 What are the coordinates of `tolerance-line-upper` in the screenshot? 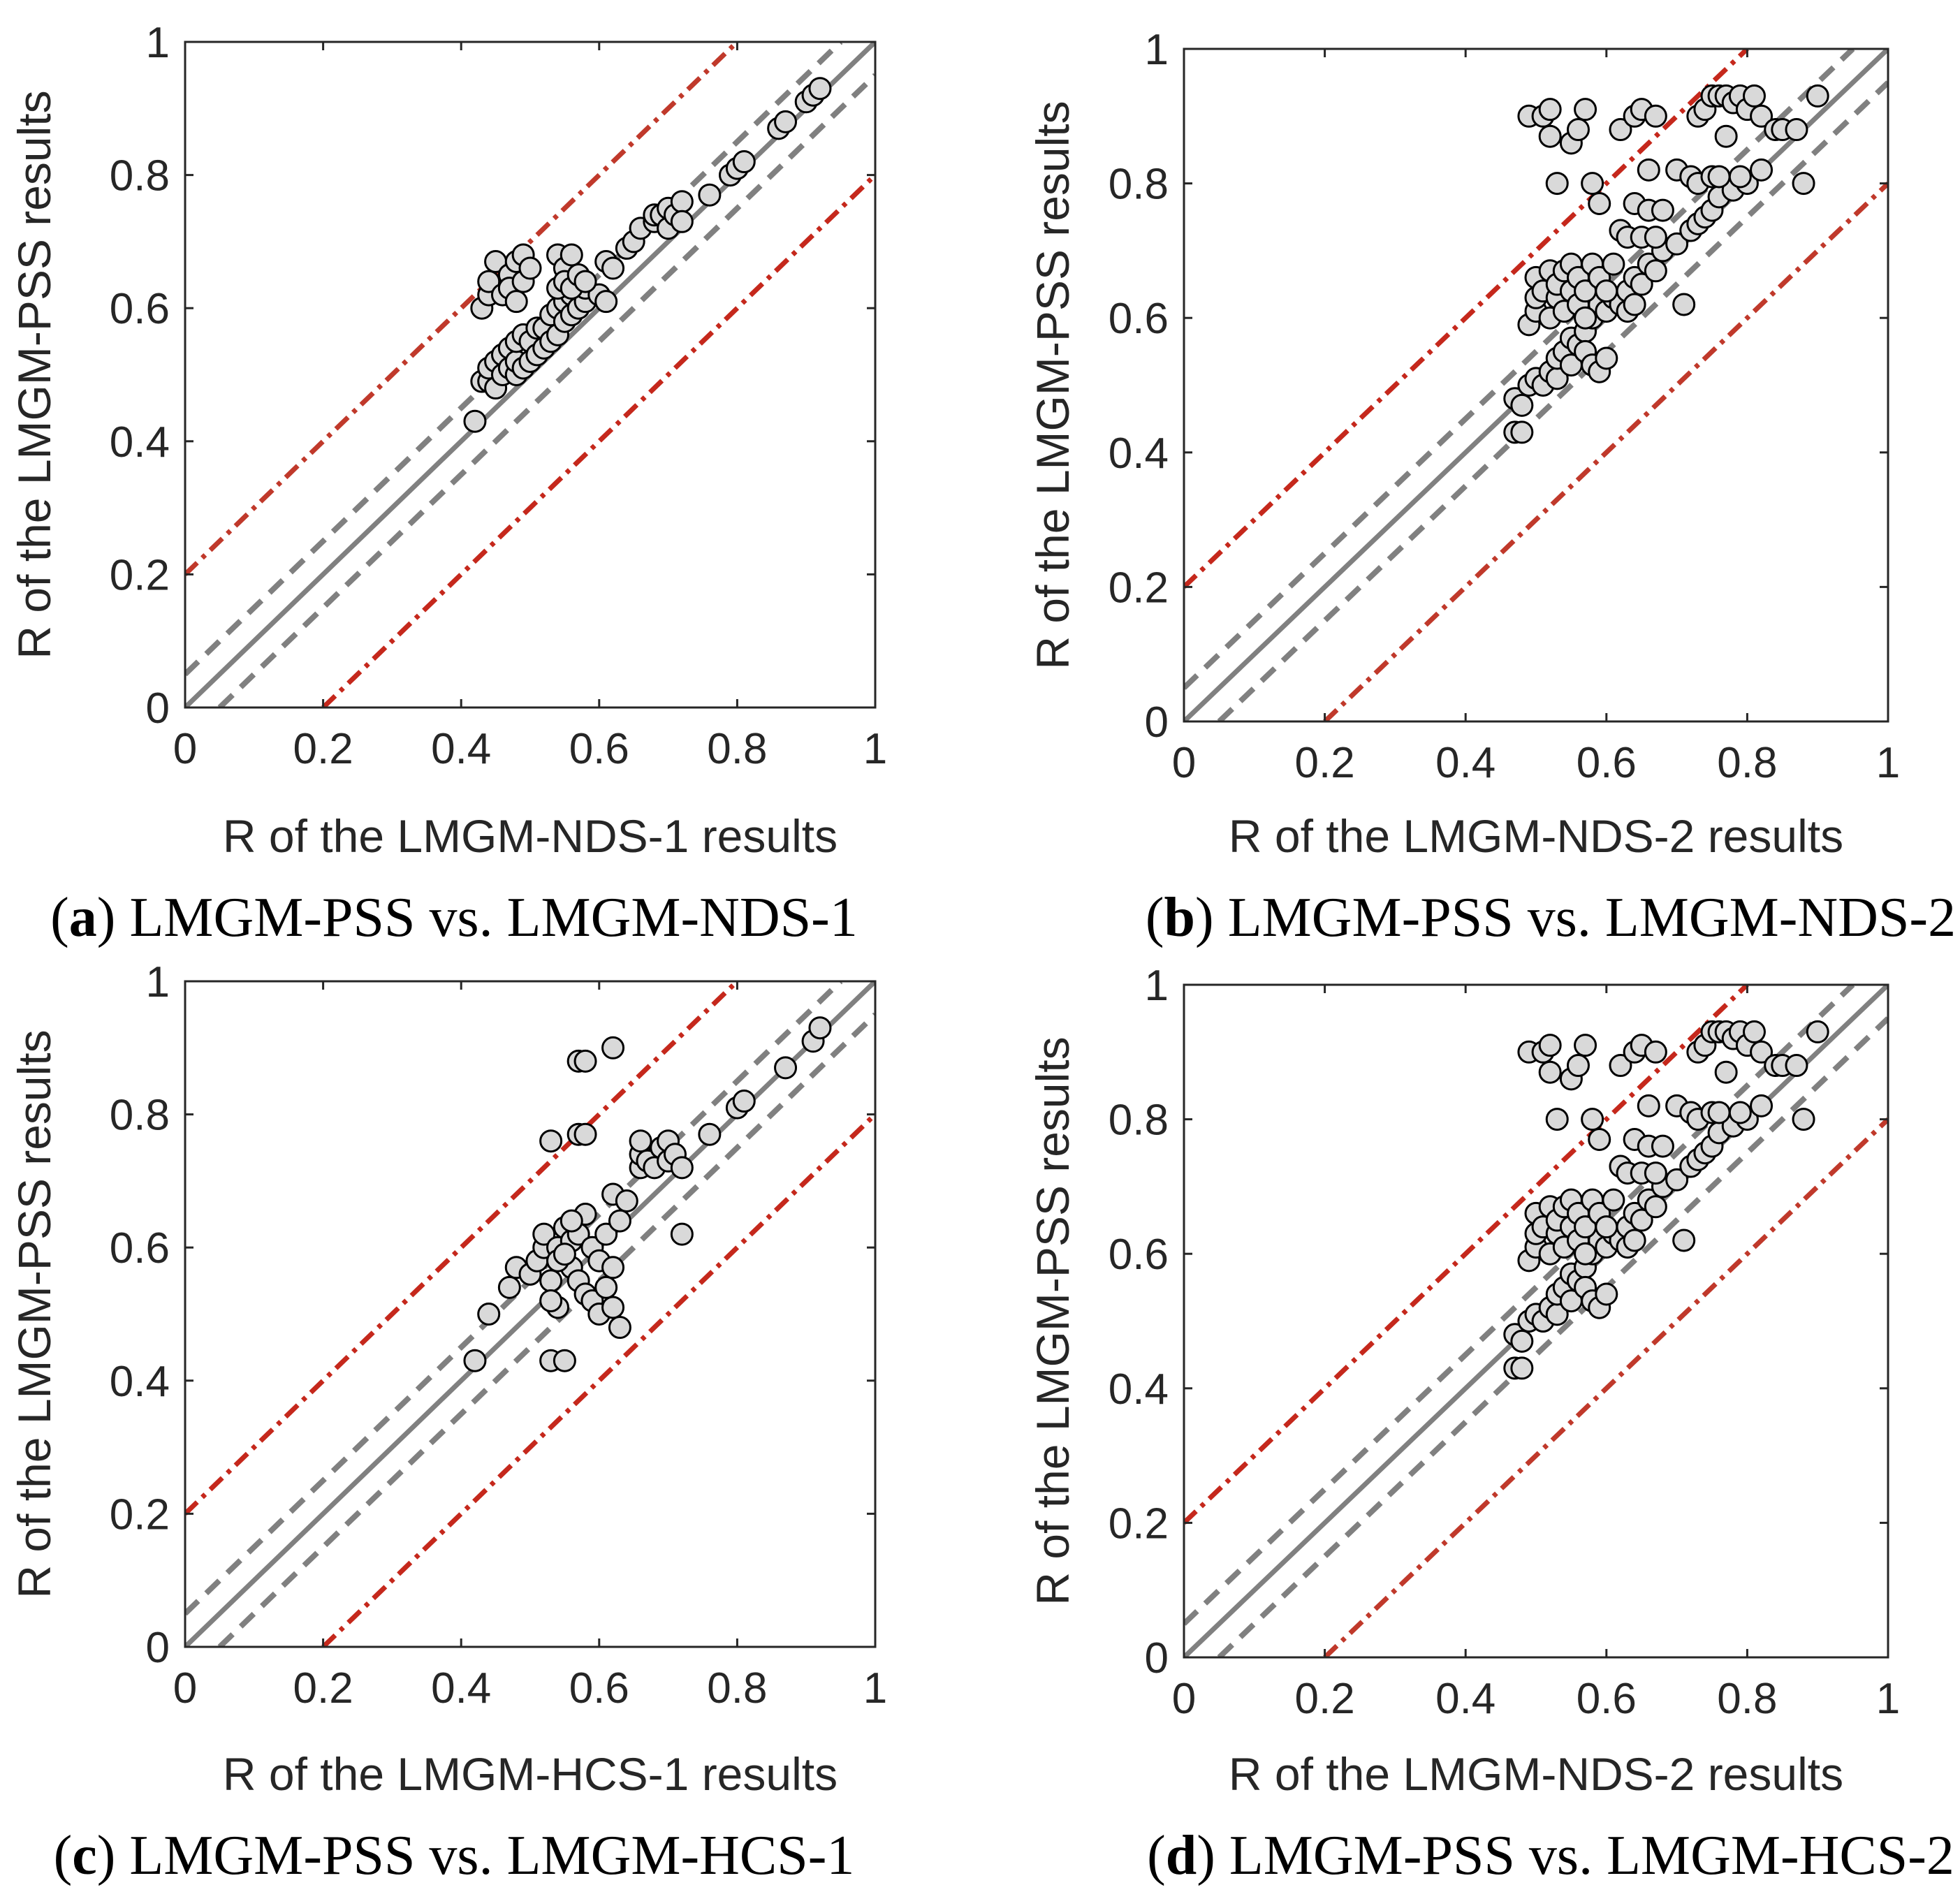 It's located at (1519, 1305).